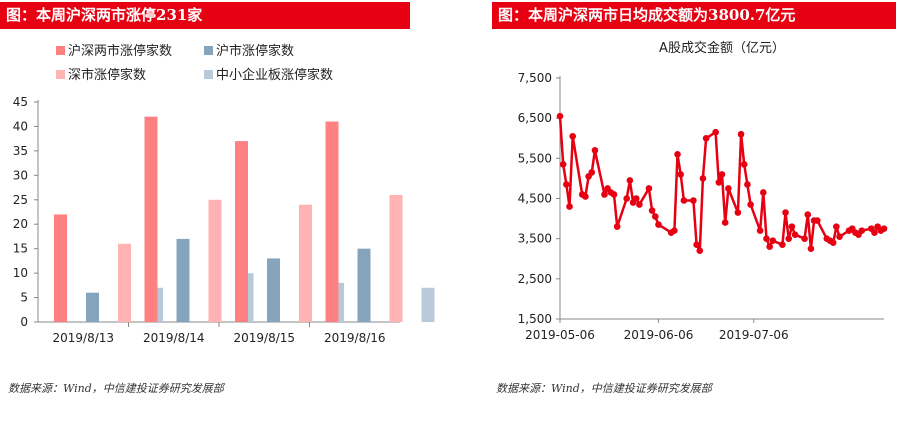  What do you see at coordinates (24, 322) in the screenshot?
I see `y-tick-label: 0` at bounding box center [24, 322].